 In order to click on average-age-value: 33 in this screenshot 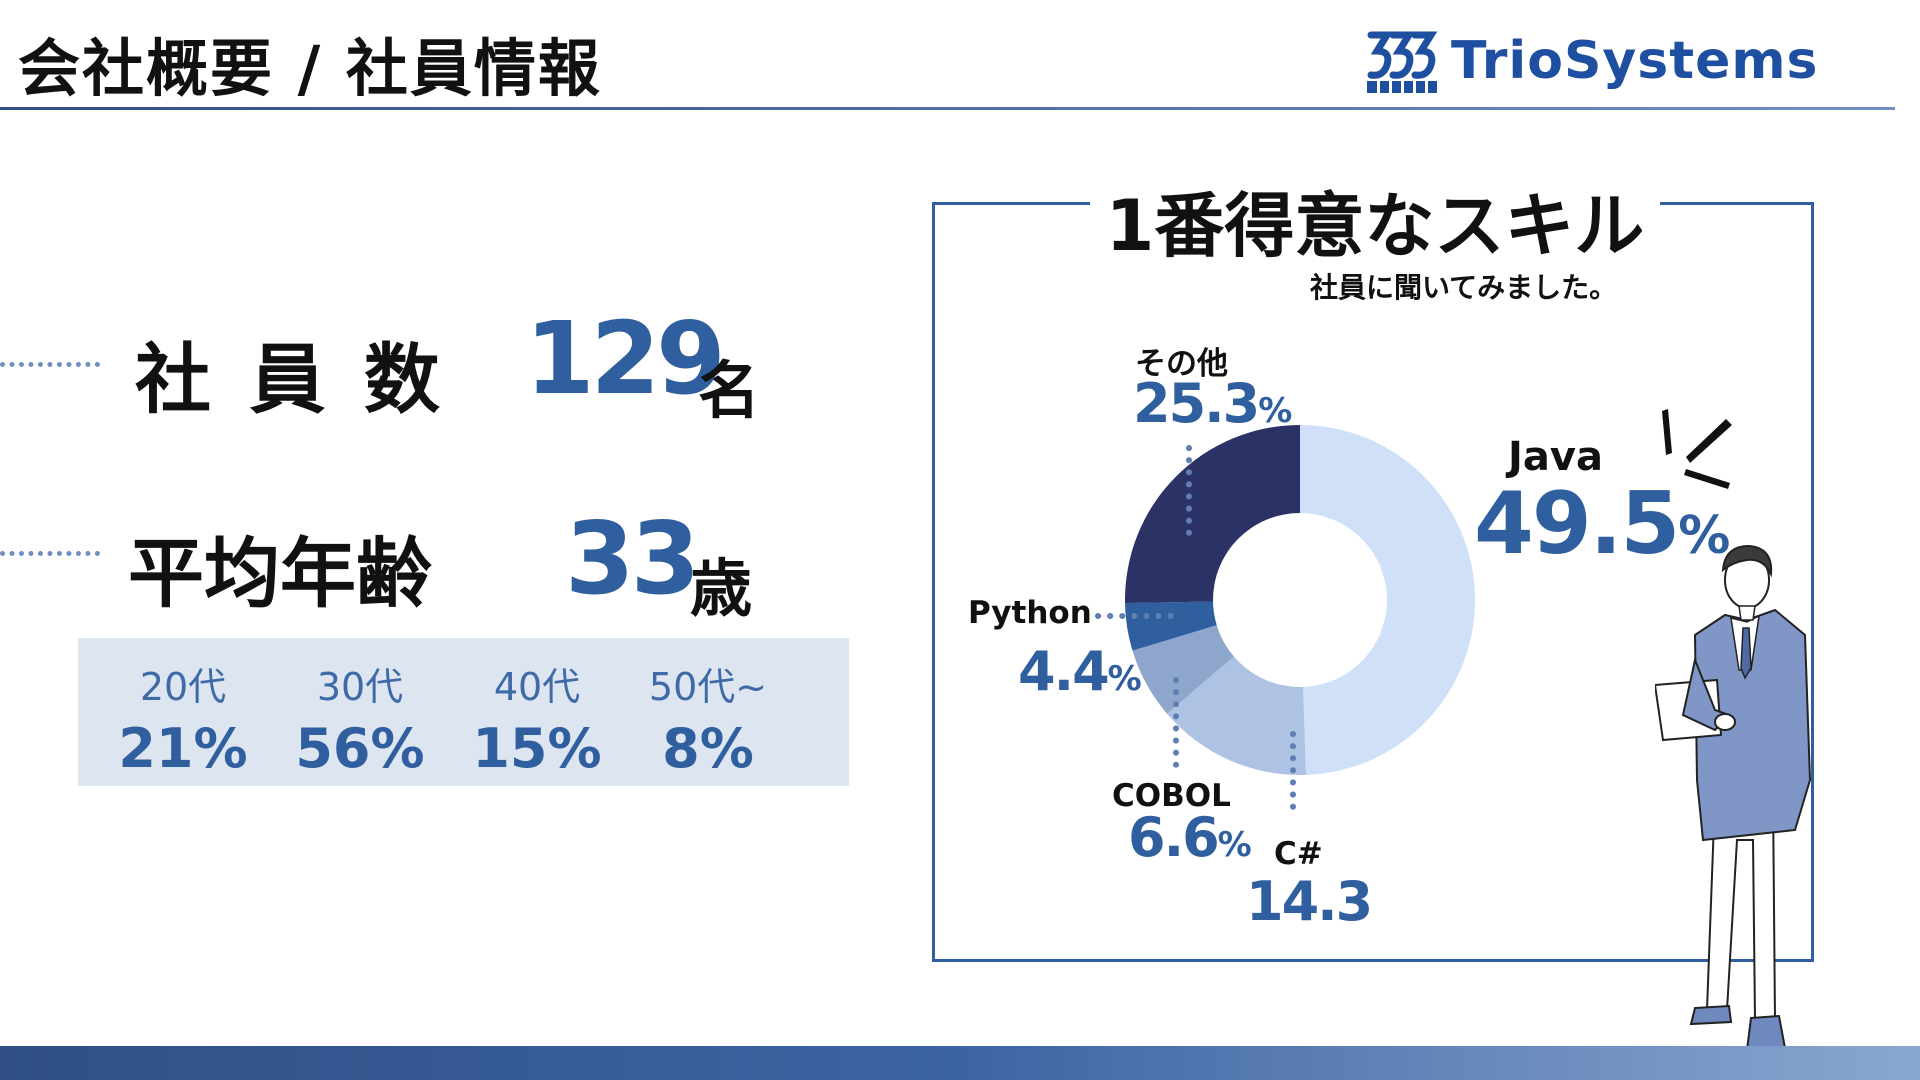, I will do `click(632, 558)`.